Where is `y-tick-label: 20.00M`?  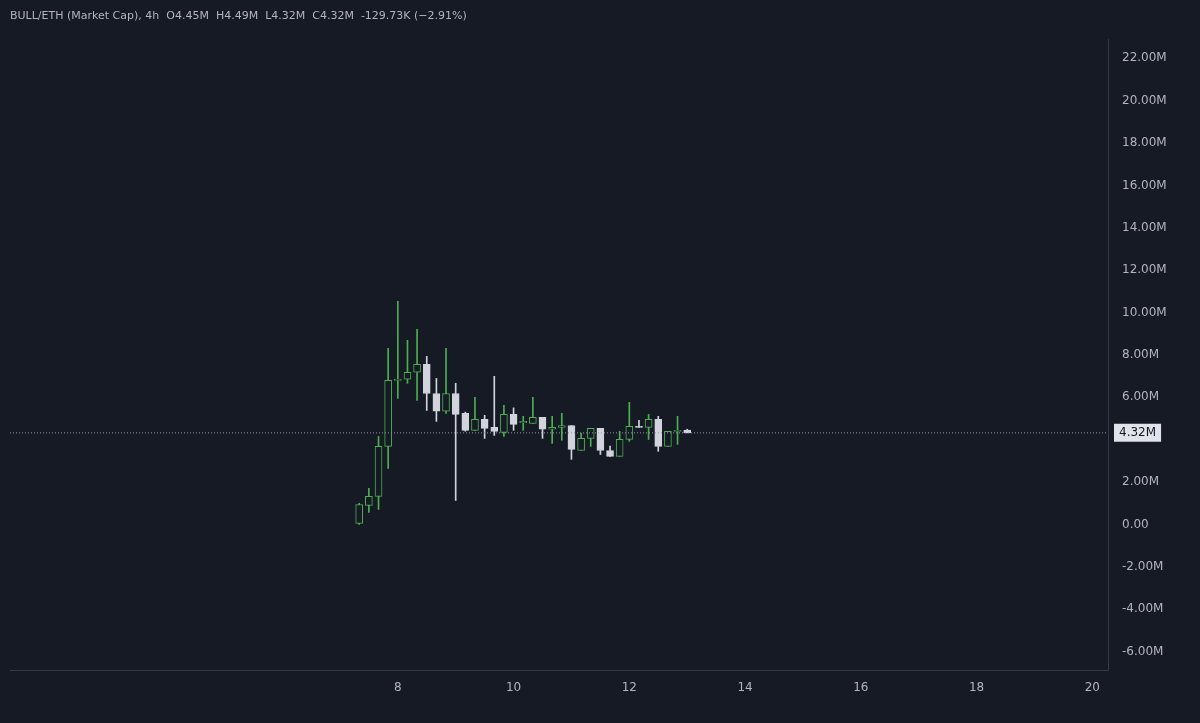 y-tick-label: 20.00M is located at coordinates (1144, 99).